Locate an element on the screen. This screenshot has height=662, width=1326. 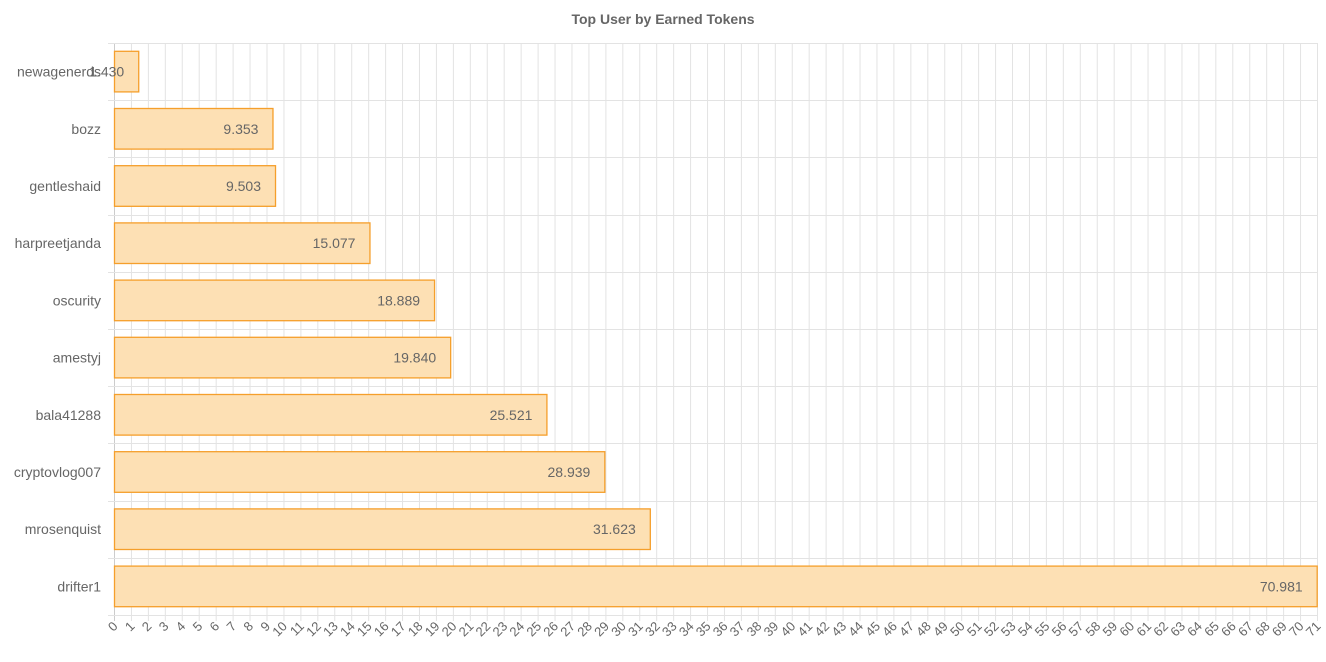
x-tick-label: 2 is located at coordinates (147, 627).